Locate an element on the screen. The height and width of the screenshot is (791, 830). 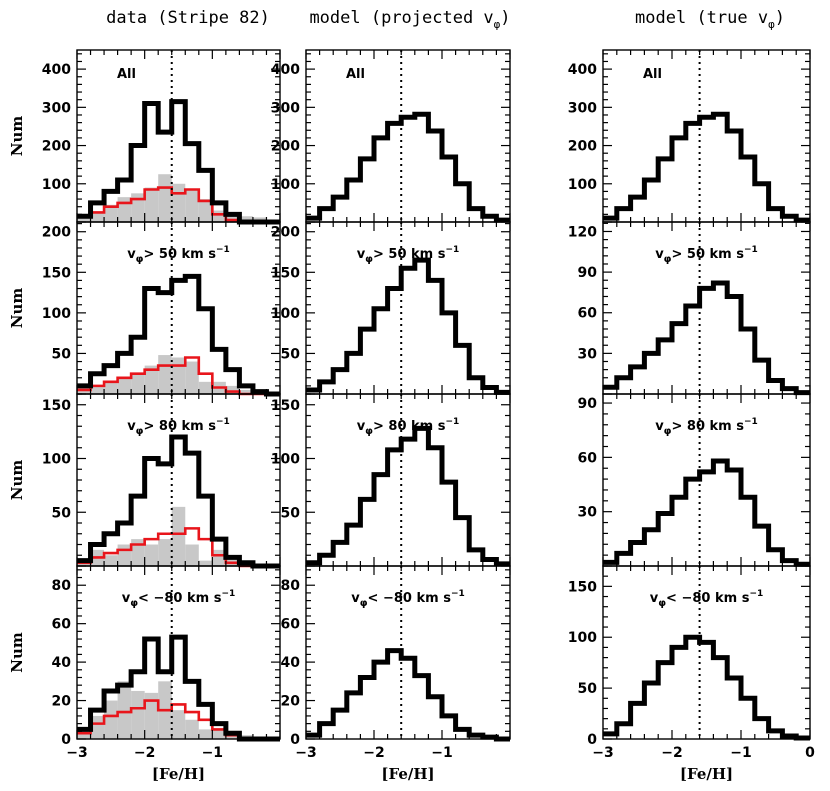
column-title-model-true: model (true vφ) is located at coordinates (710, 19).